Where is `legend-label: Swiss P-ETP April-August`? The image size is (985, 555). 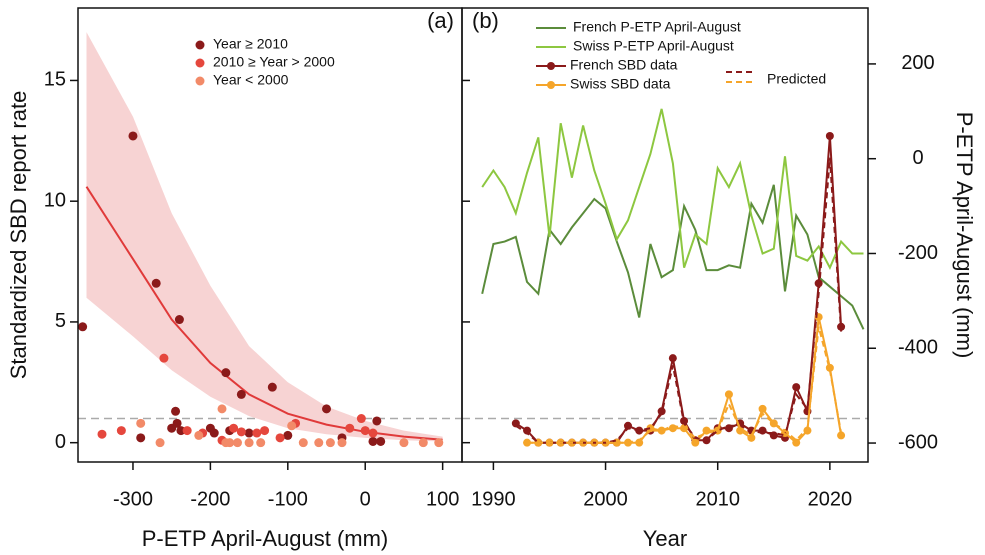
legend-label: Swiss P-ETP April-August is located at coordinates (653, 46).